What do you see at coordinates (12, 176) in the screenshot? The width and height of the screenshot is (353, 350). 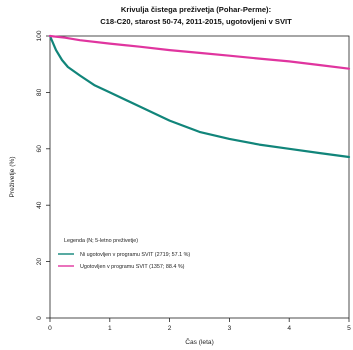 I see `y-axis-label: Preživetje (%)` at bounding box center [12, 176].